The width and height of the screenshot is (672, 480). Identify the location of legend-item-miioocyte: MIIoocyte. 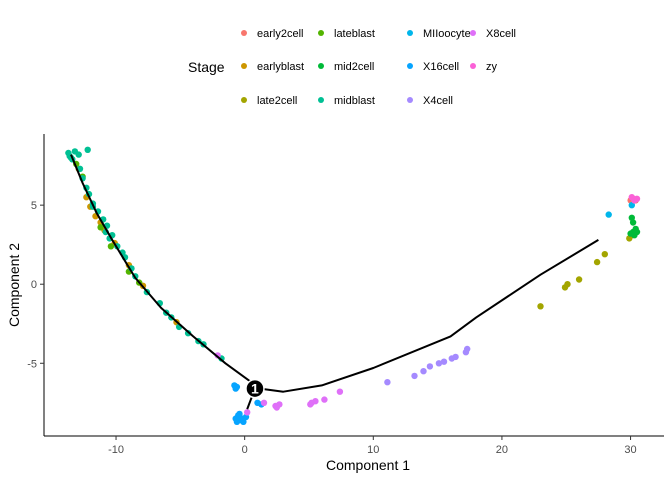
(439, 34).